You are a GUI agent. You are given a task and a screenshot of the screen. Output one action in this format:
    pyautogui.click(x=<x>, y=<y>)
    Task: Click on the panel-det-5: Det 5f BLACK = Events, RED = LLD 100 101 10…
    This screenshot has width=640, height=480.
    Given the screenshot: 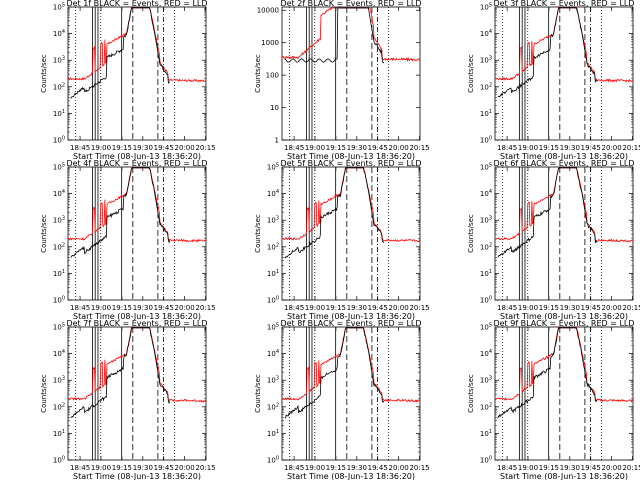 What is the action you would take?
    pyautogui.click(x=342, y=240)
    